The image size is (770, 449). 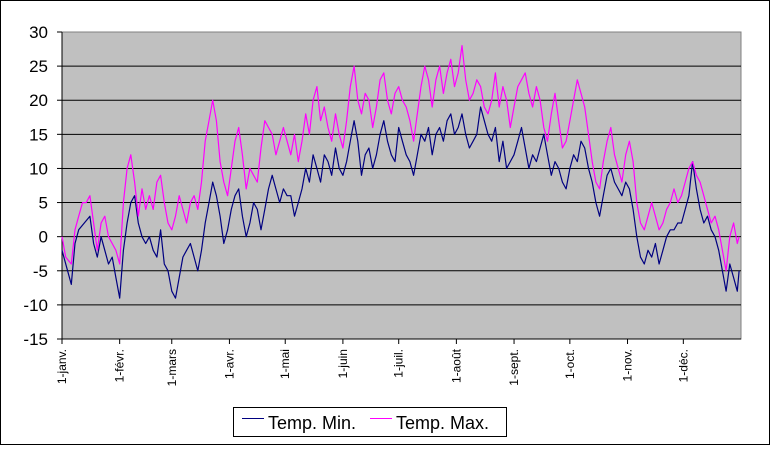 I want to click on x-tick-label: 1-avr., so click(x=229, y=364).